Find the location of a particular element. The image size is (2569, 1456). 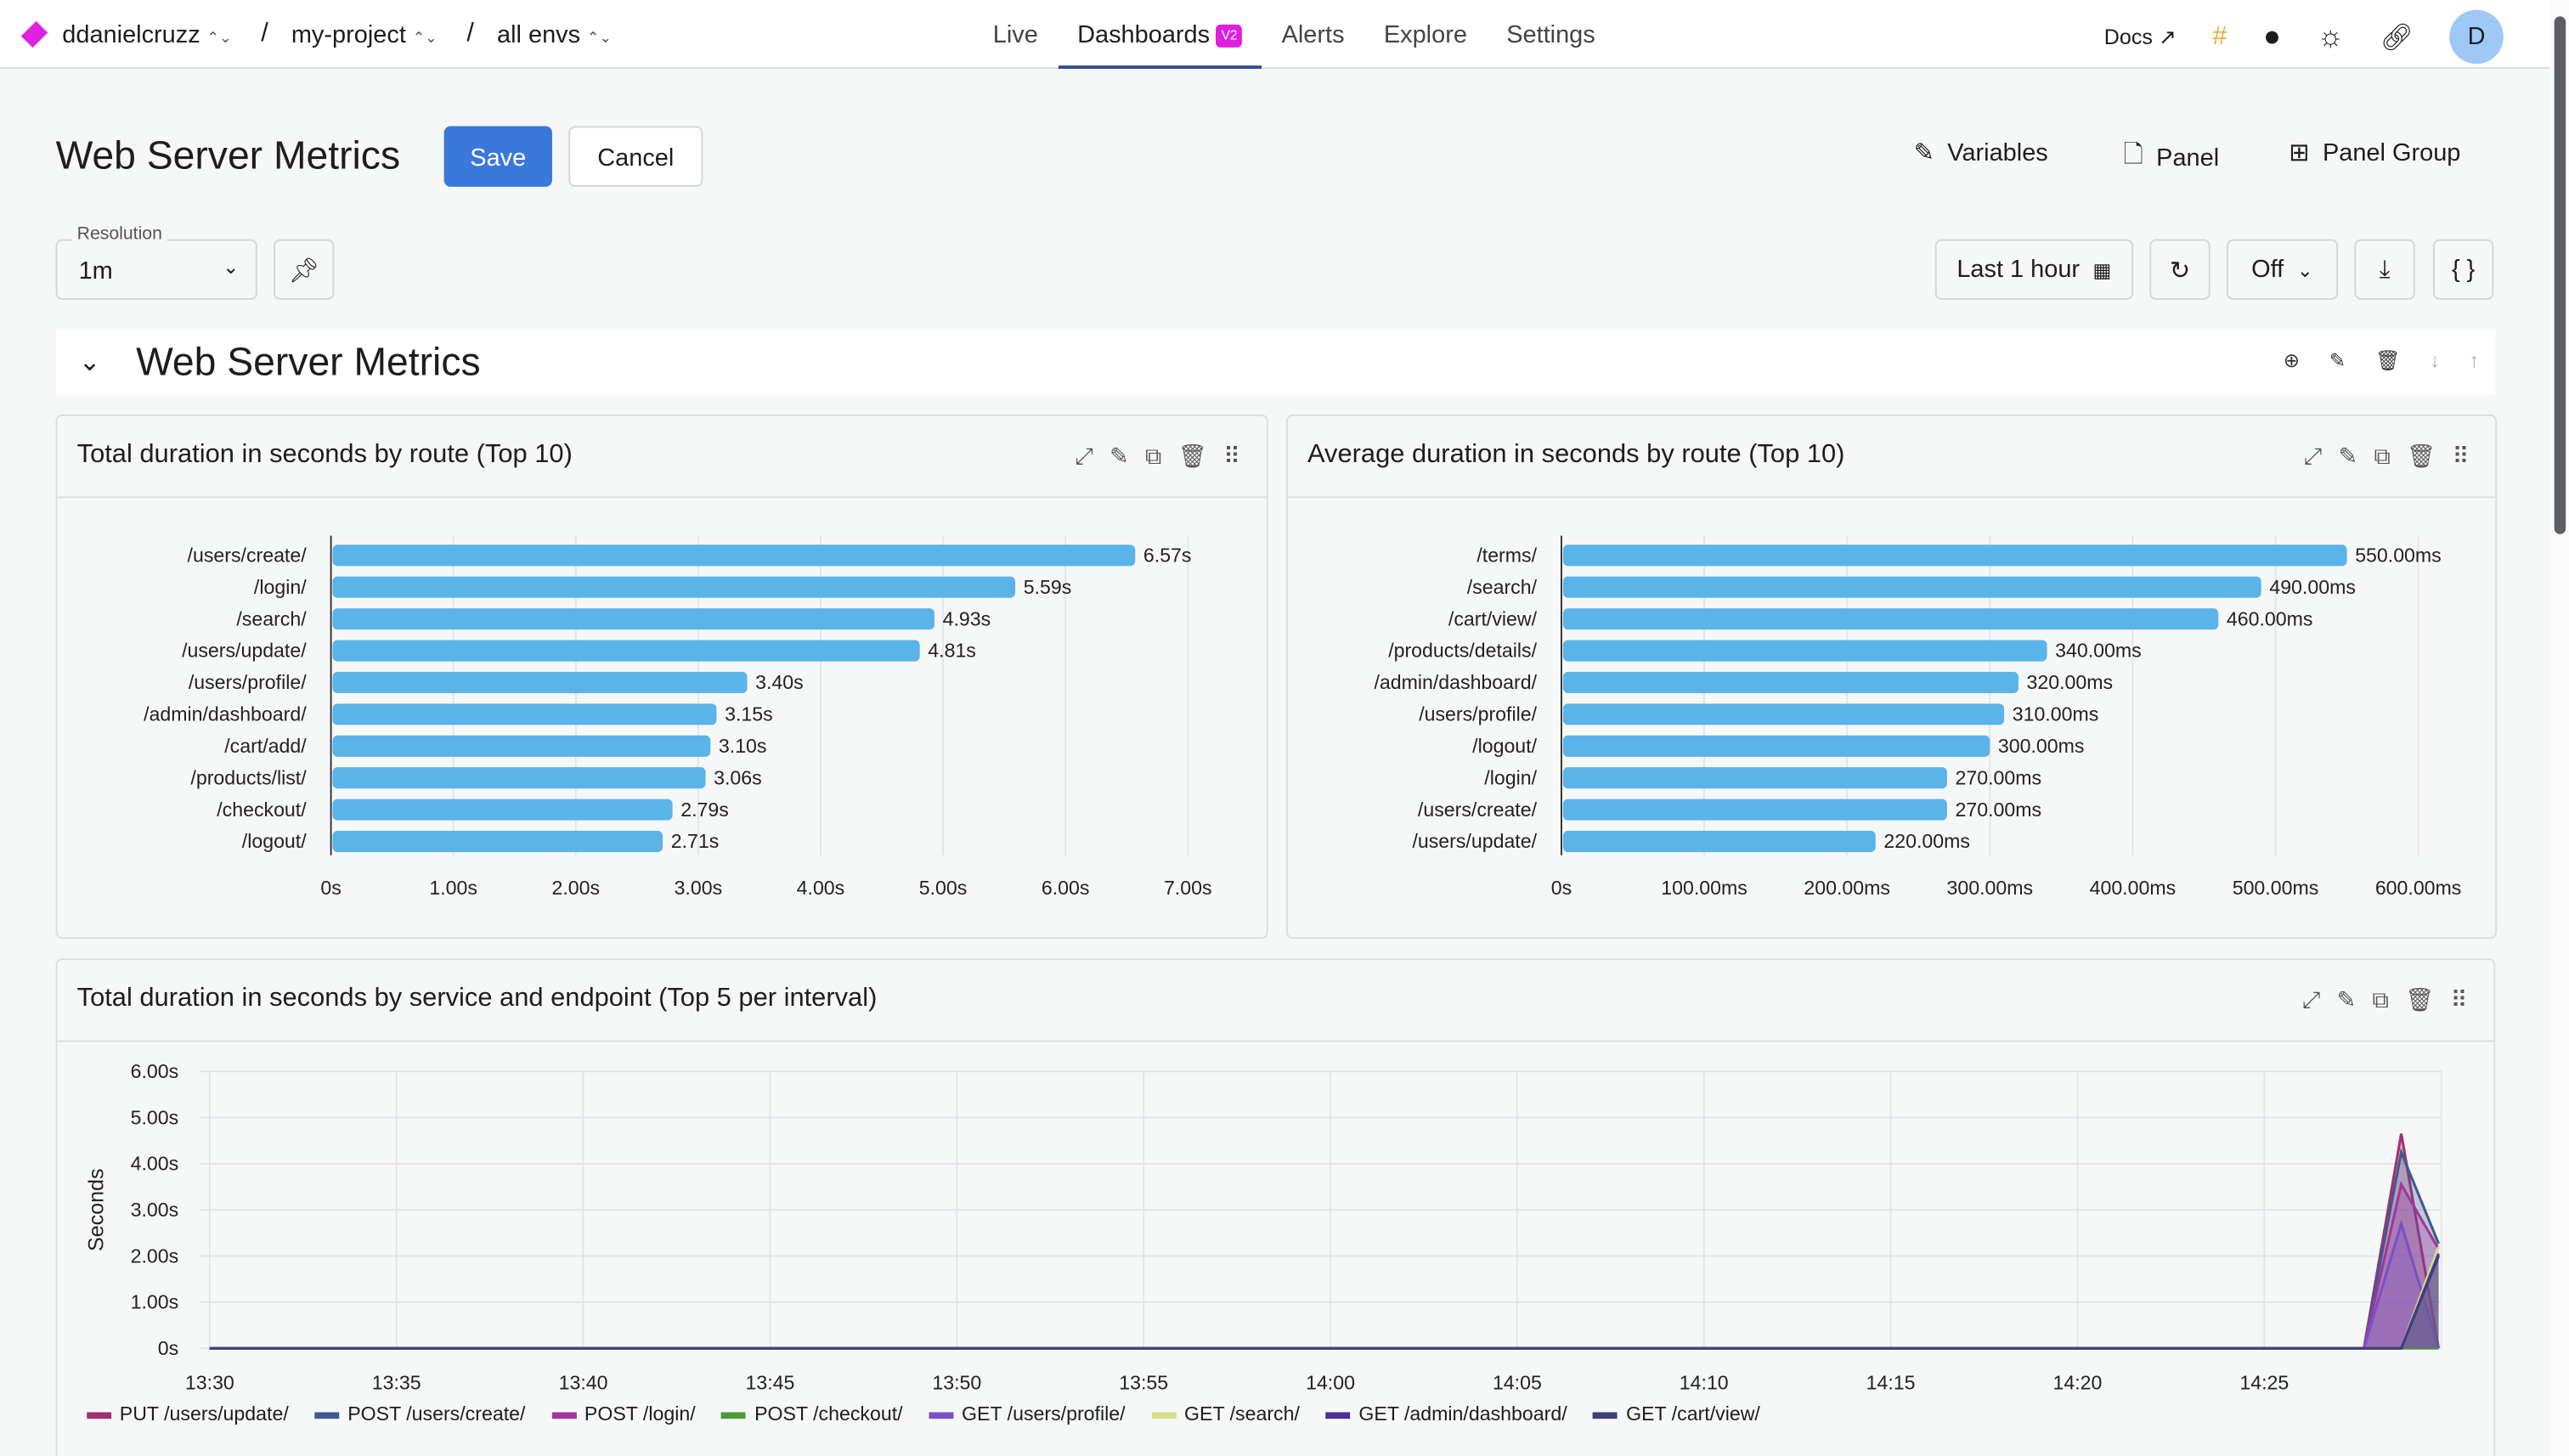

y-tick-label: 6.00s is located at coordinates (155, 1071).